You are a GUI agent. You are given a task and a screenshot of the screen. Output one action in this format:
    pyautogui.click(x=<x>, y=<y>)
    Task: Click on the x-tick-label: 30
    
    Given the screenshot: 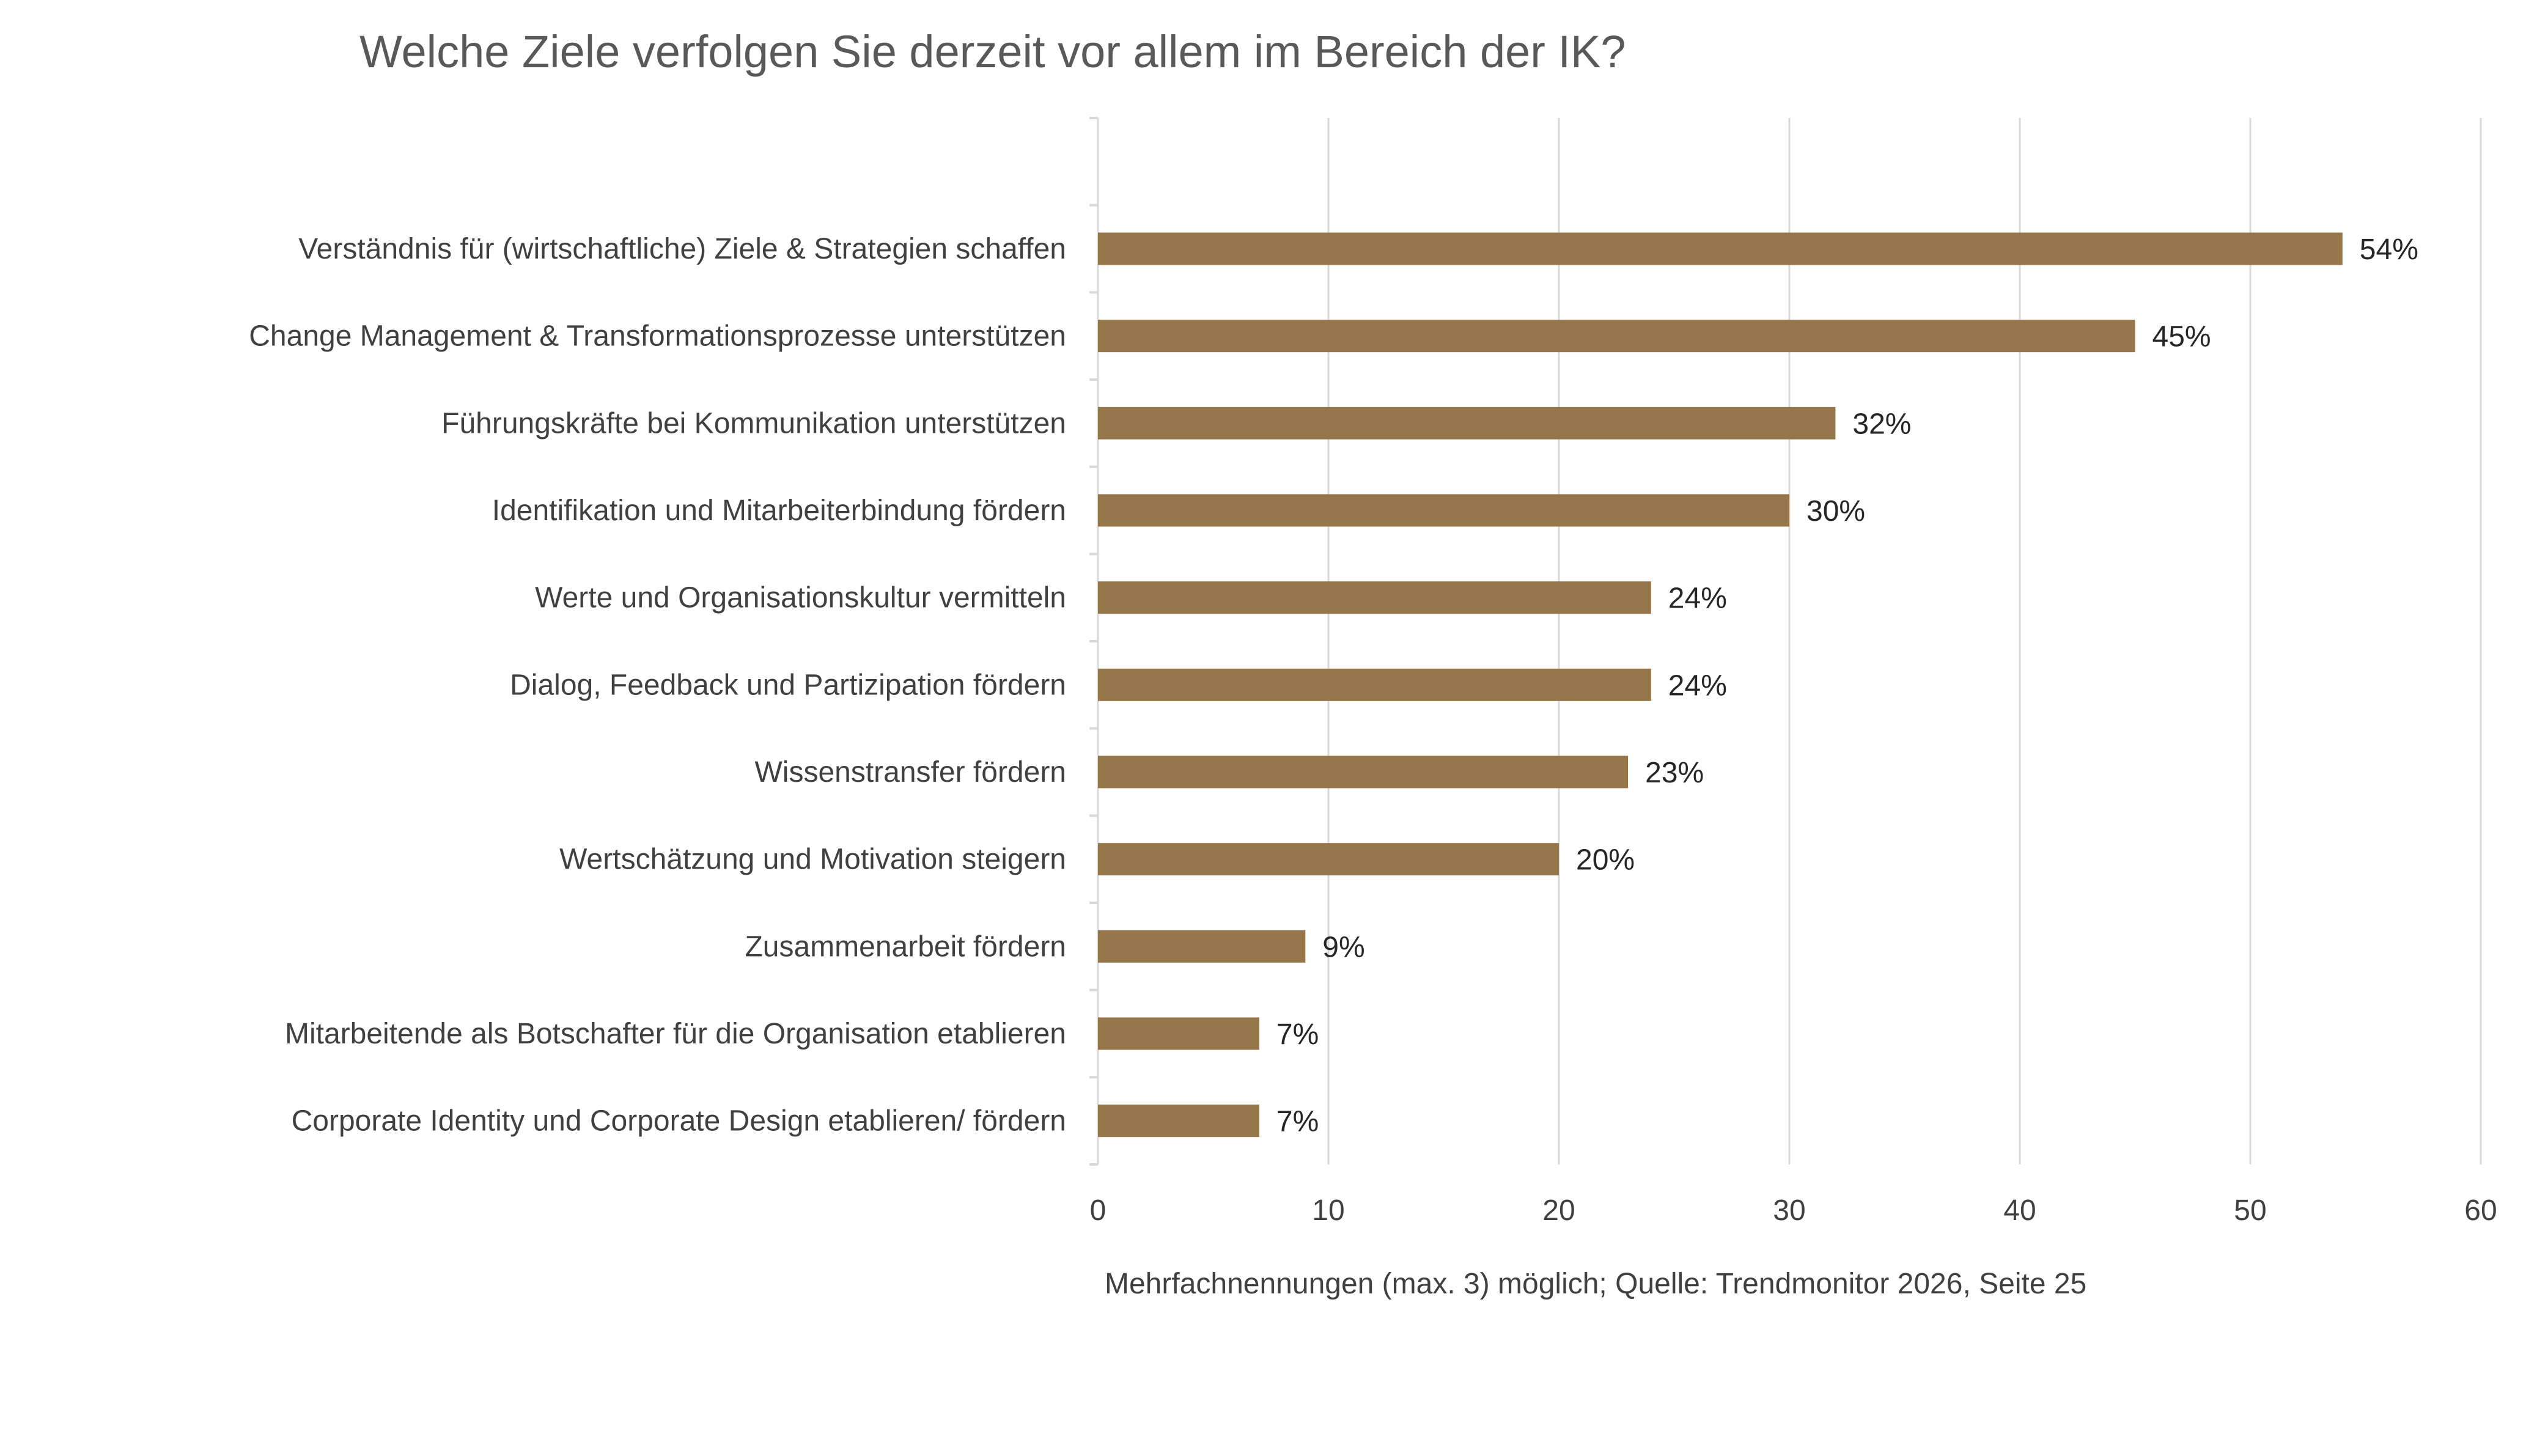 What is the action you would take?
    pyautogui.click(x=1789, y=1210)
    